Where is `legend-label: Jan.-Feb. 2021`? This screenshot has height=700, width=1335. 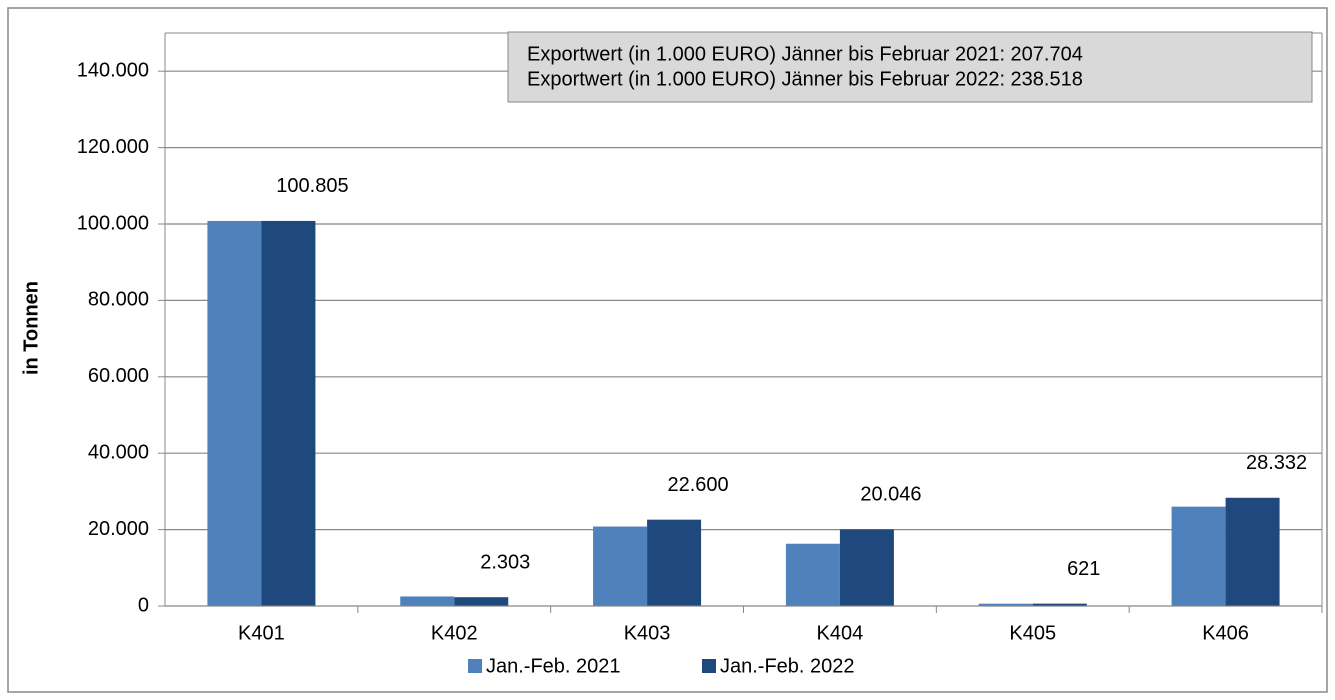 legend-label: Jan.-Feb. 2021 is located at coordinates (553, 666).